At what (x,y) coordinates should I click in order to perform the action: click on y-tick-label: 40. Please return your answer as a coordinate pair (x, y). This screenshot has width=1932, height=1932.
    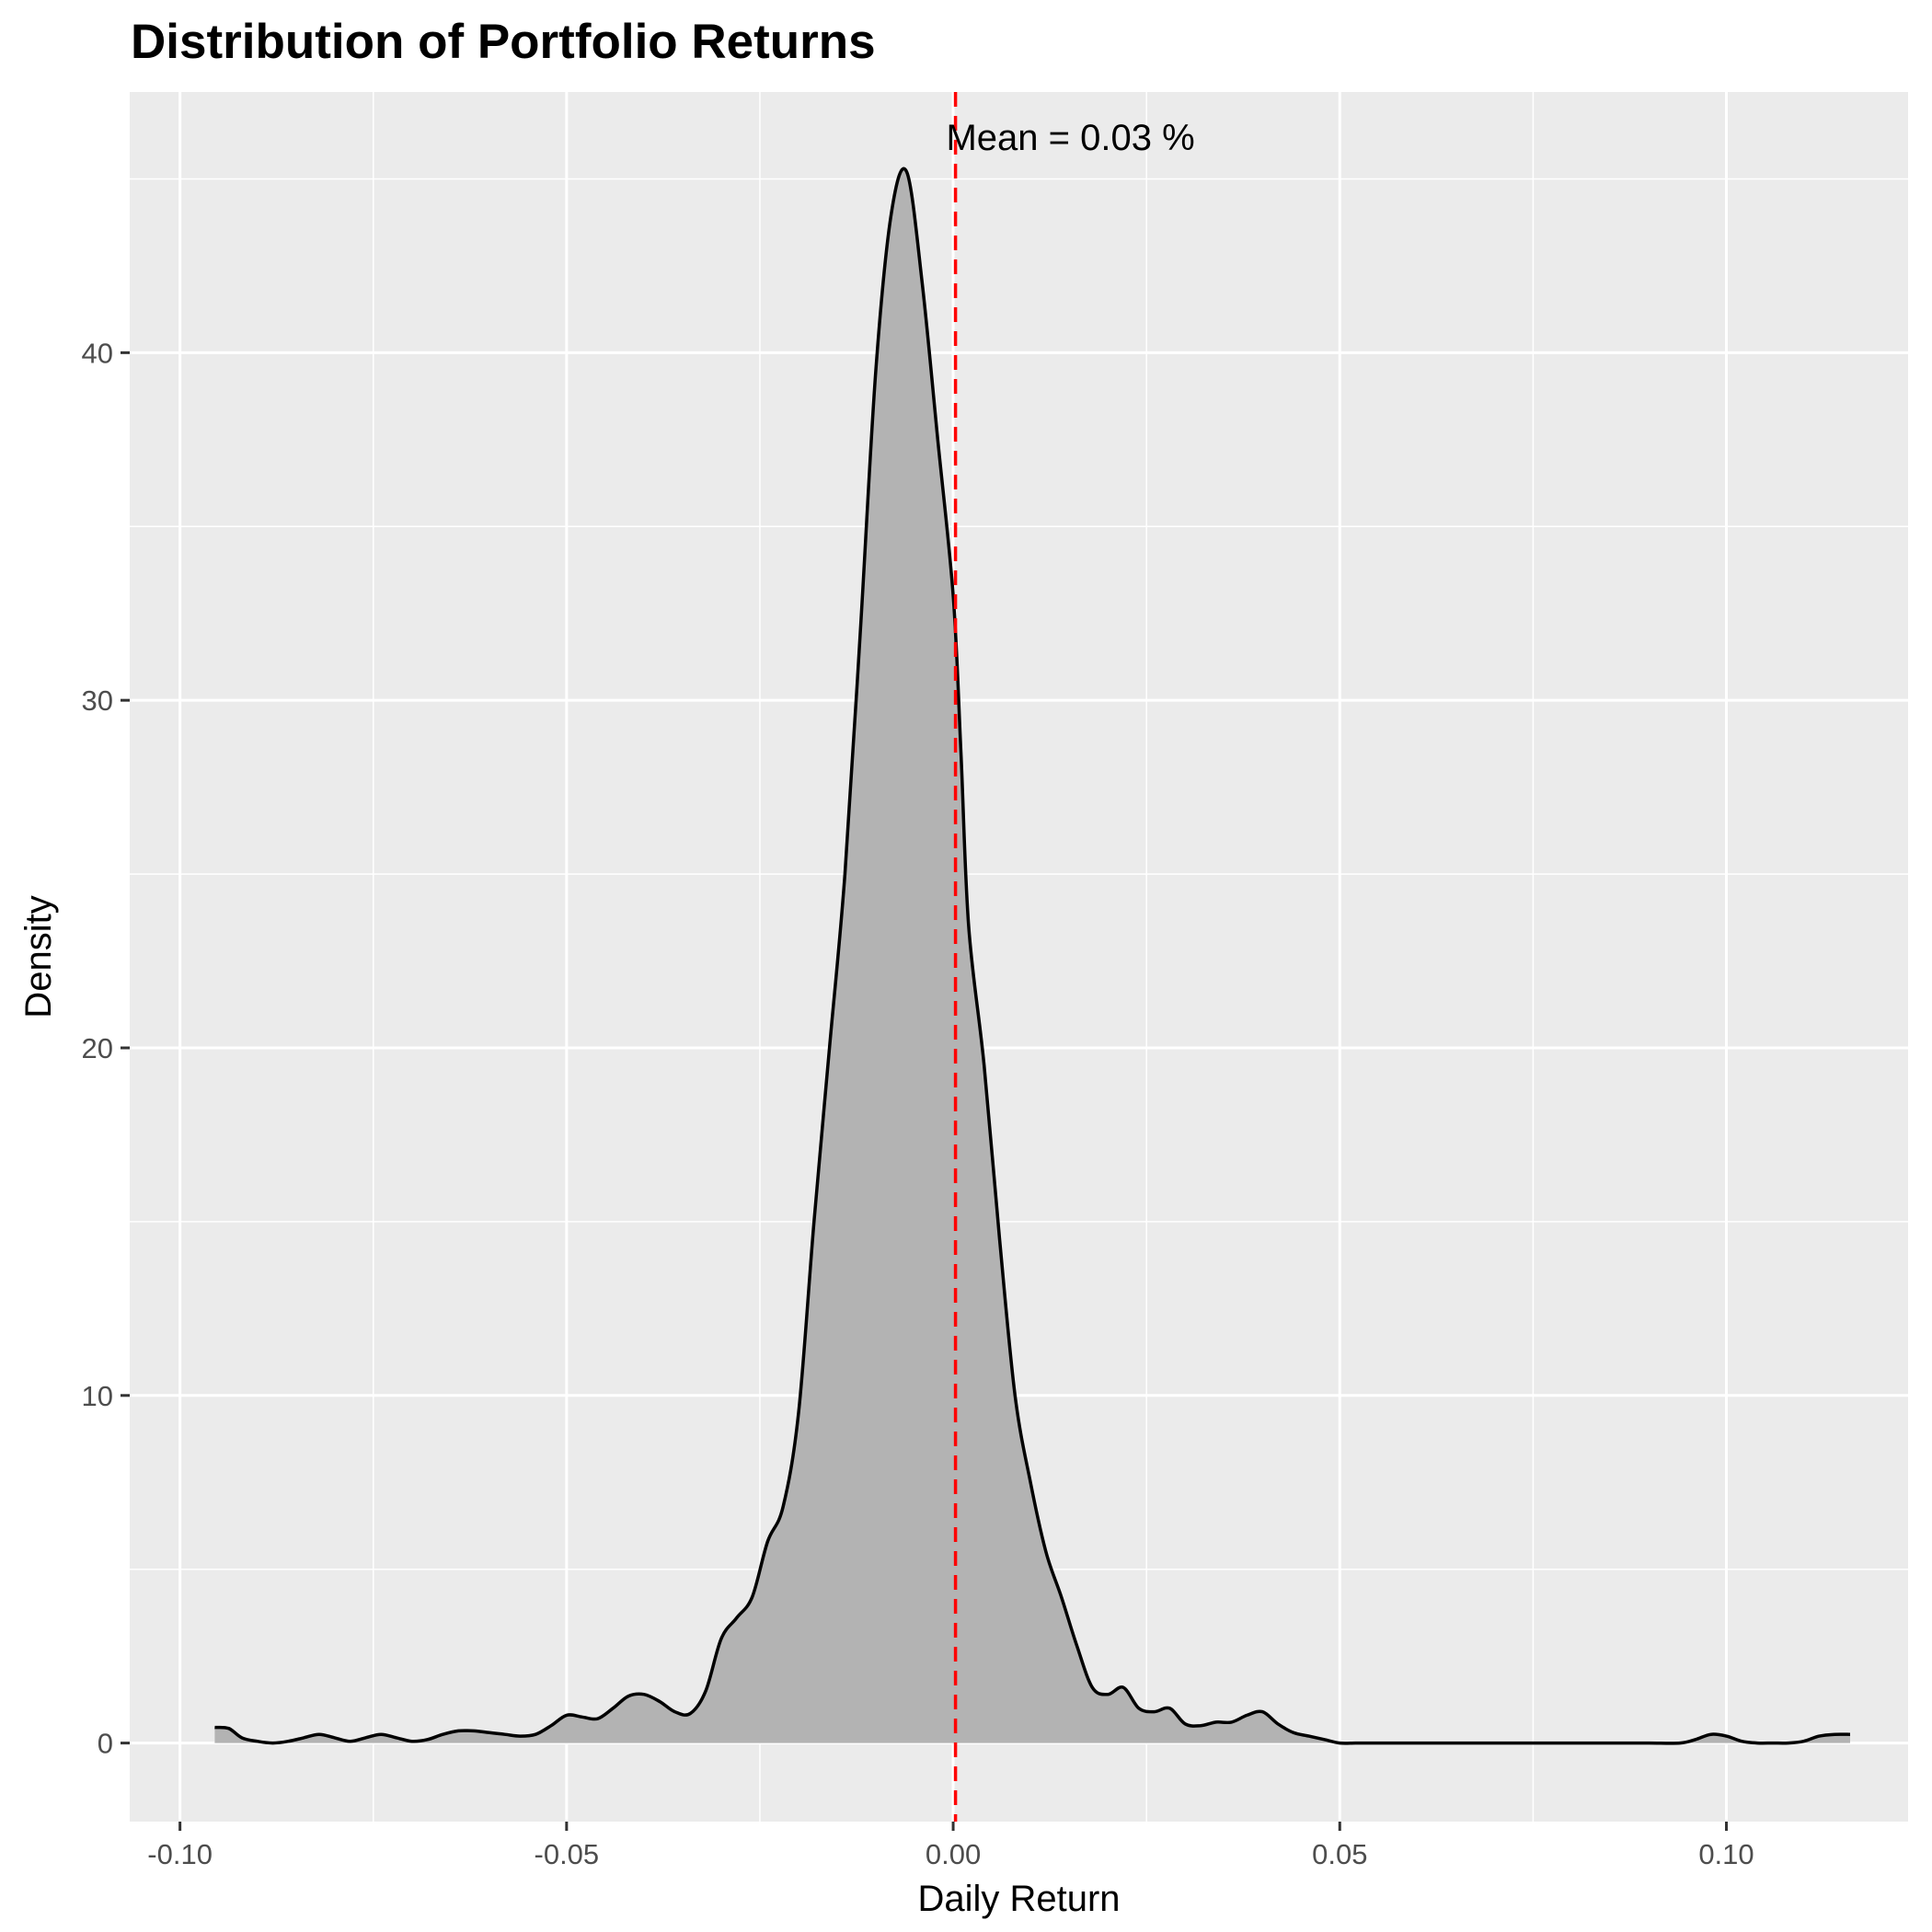
    Looking at the image, I should click on (97, 353).